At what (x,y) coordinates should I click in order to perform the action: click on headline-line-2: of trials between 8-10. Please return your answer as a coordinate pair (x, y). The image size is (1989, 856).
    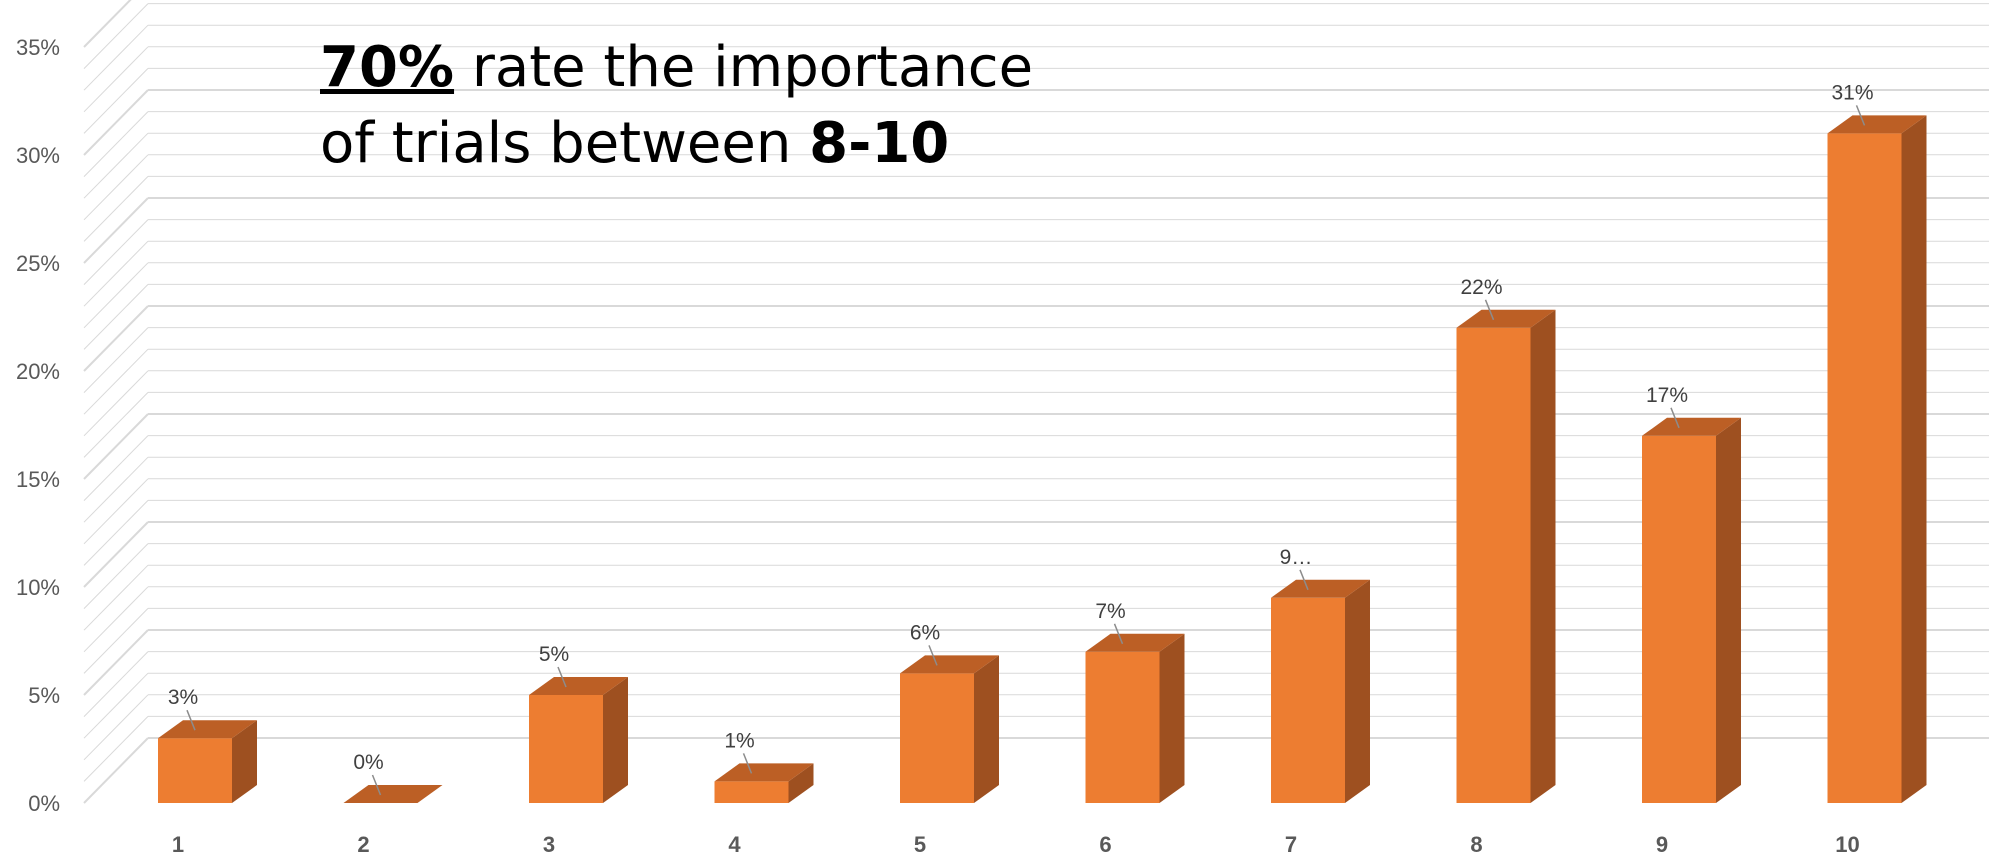
    Looking at the image, I should click on (676, 144).